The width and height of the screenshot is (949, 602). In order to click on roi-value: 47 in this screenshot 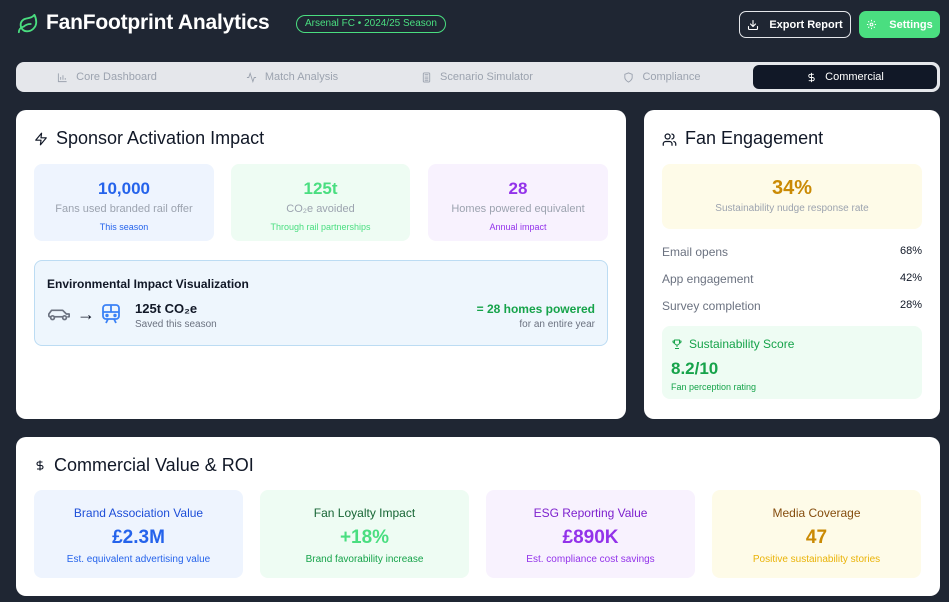, I will do `click(816, 537)`.